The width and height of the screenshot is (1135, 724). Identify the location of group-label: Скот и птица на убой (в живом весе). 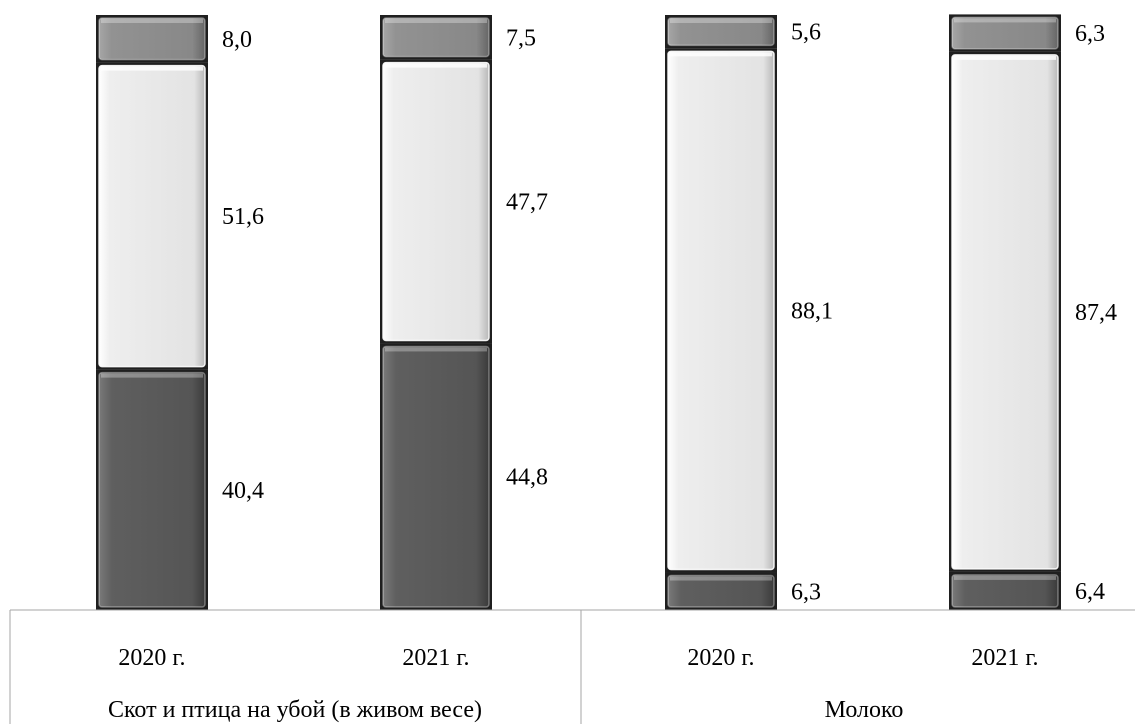
(295, 710).